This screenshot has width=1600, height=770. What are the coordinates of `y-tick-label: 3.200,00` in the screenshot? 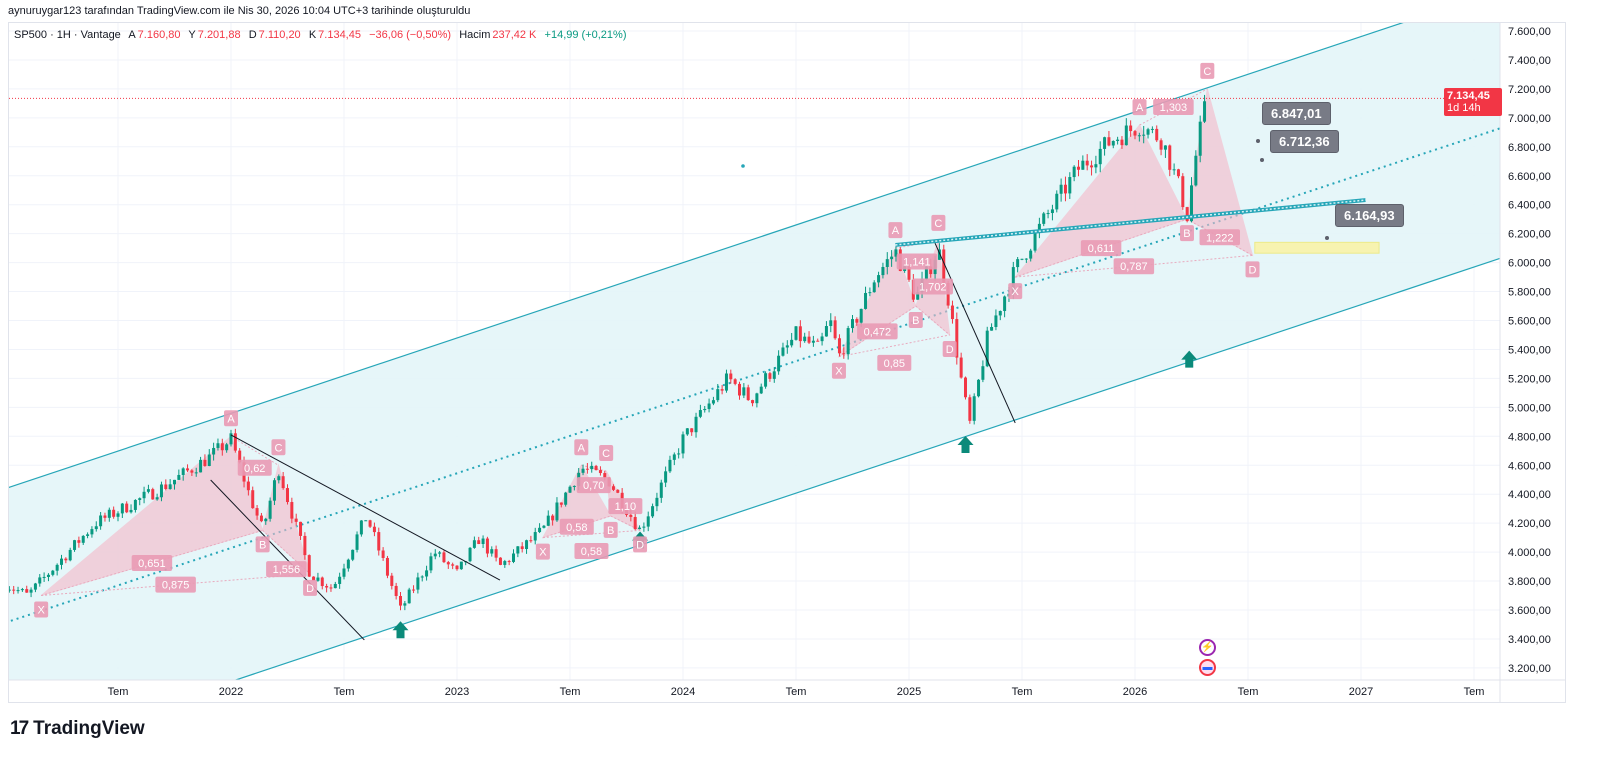 It's located at (1529, 669).